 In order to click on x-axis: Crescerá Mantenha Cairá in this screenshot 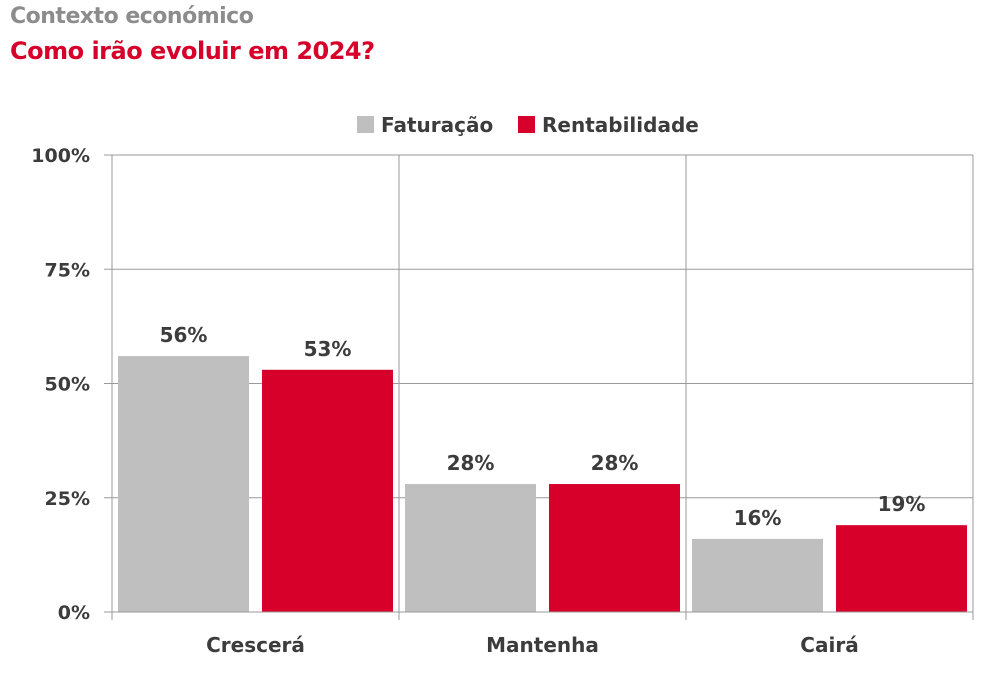, I will do `click(542, 634)`.